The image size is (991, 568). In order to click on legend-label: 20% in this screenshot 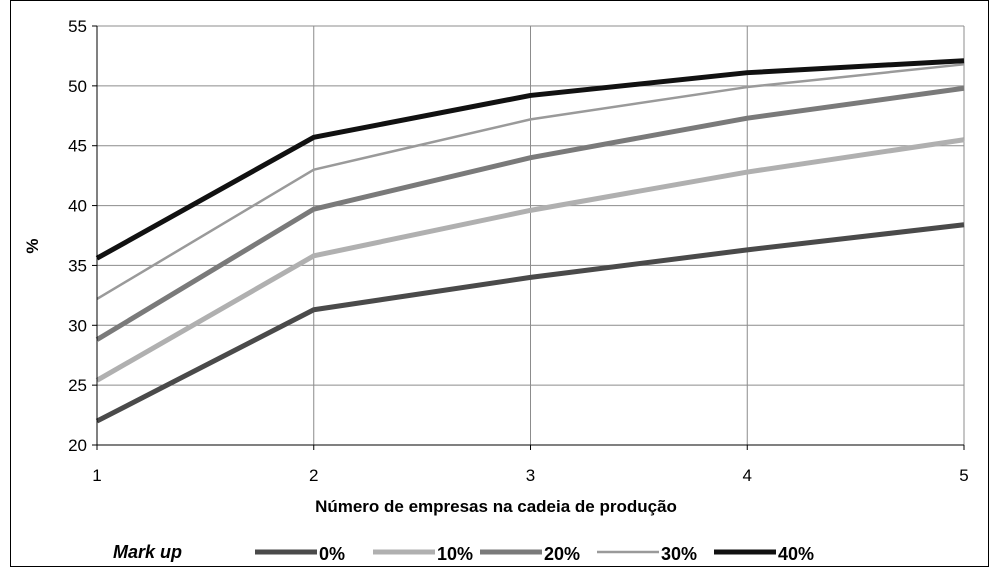, I will do `click(562, 554)`.